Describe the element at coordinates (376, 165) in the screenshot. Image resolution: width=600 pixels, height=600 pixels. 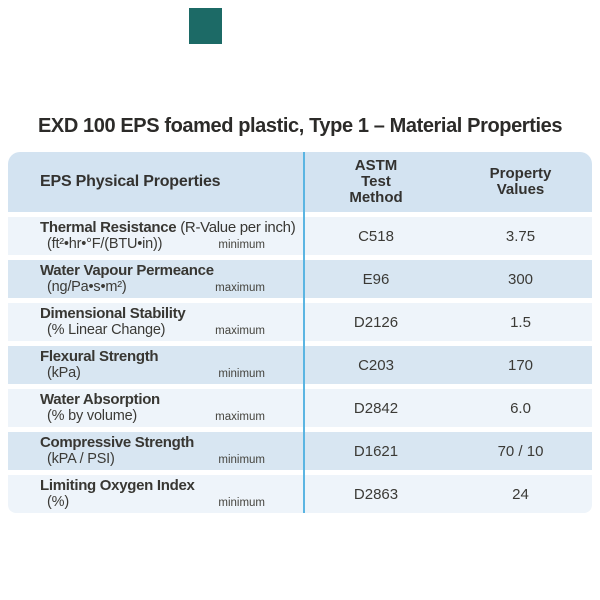
I see `header-line: ASTM` at that location.